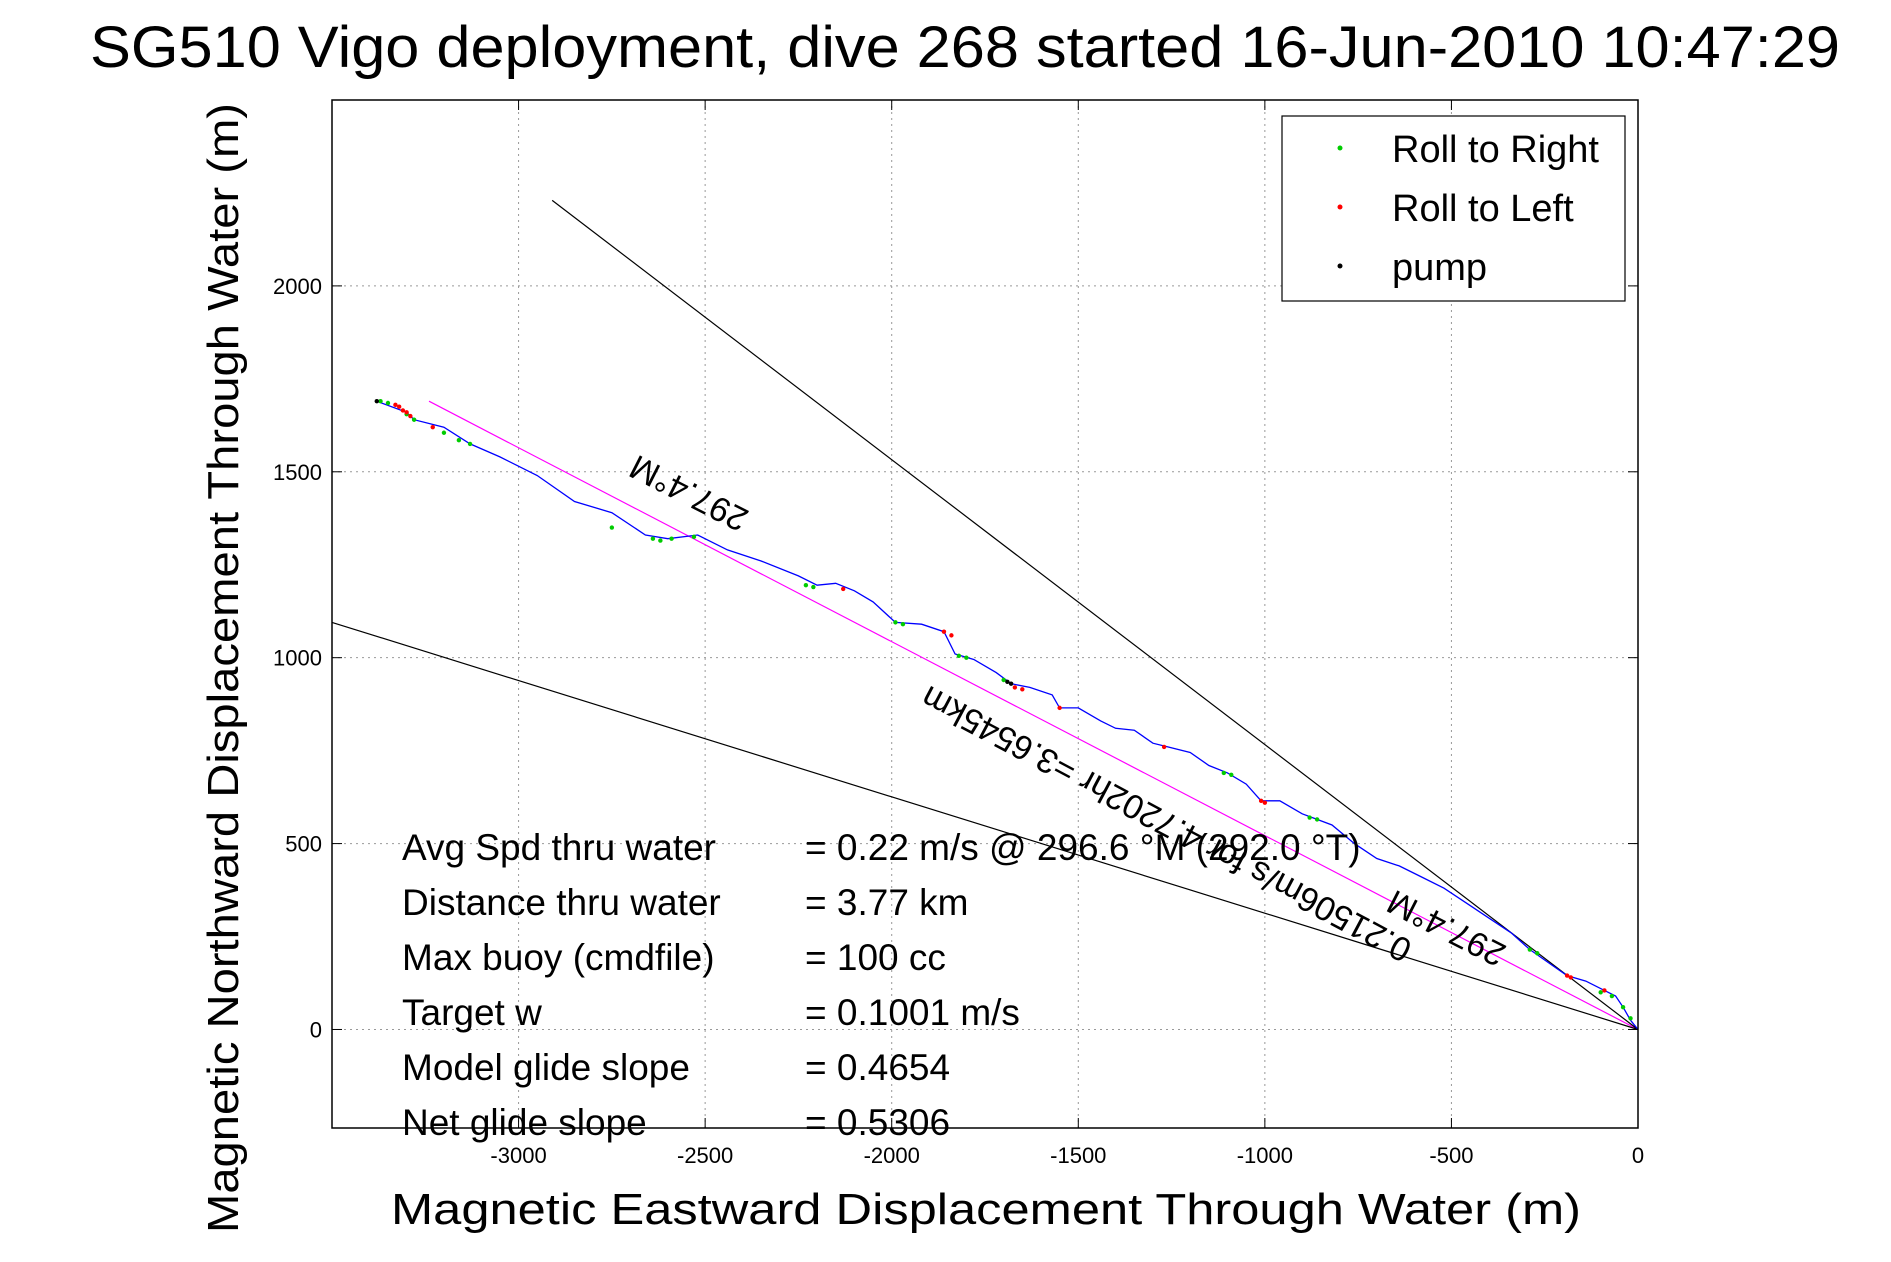 The width and height of the screenshot is (1891, 1262). Describe the element at coordinates (558, 957) in the screenshot. I see `stat-label-2: Max buoy (cmdfile)` at that location.